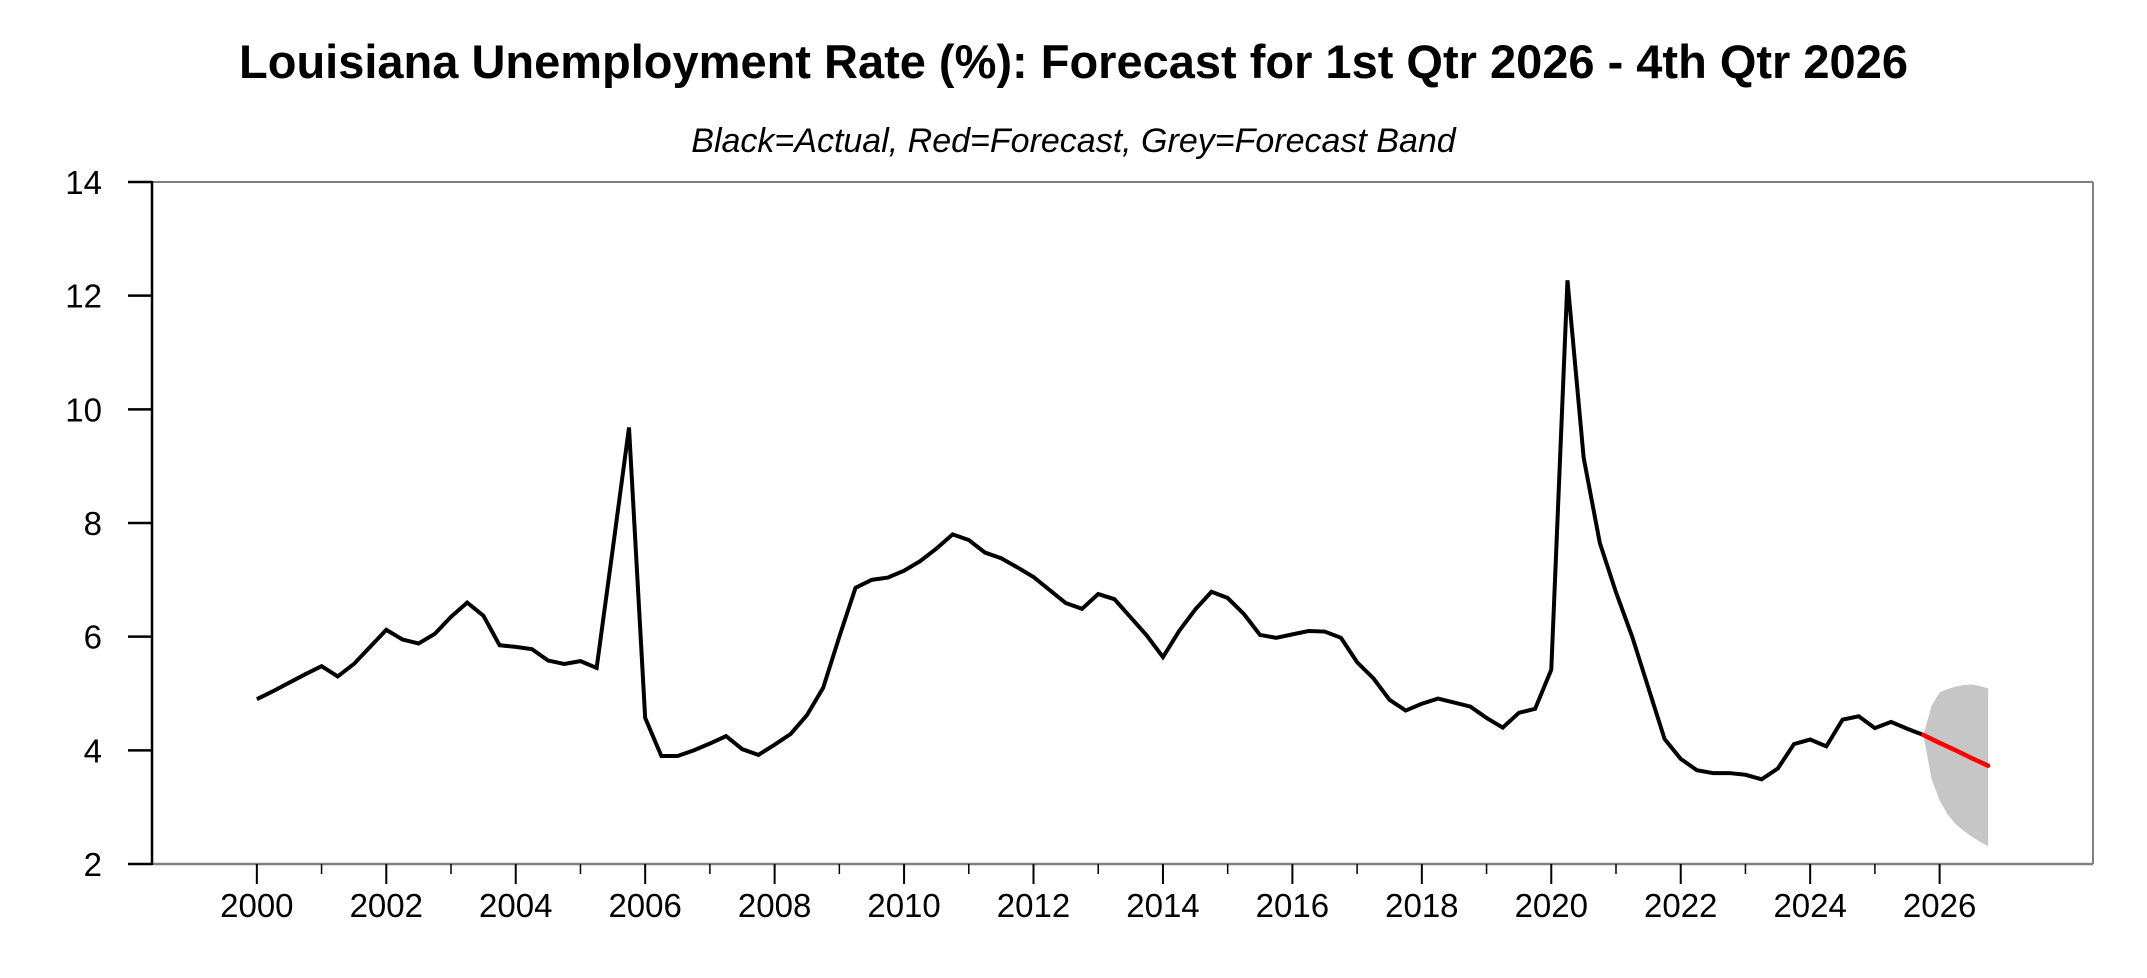 This screenshot has height=978, width=2147. I want to click on y-tick-label: 12, so click(83, 296).